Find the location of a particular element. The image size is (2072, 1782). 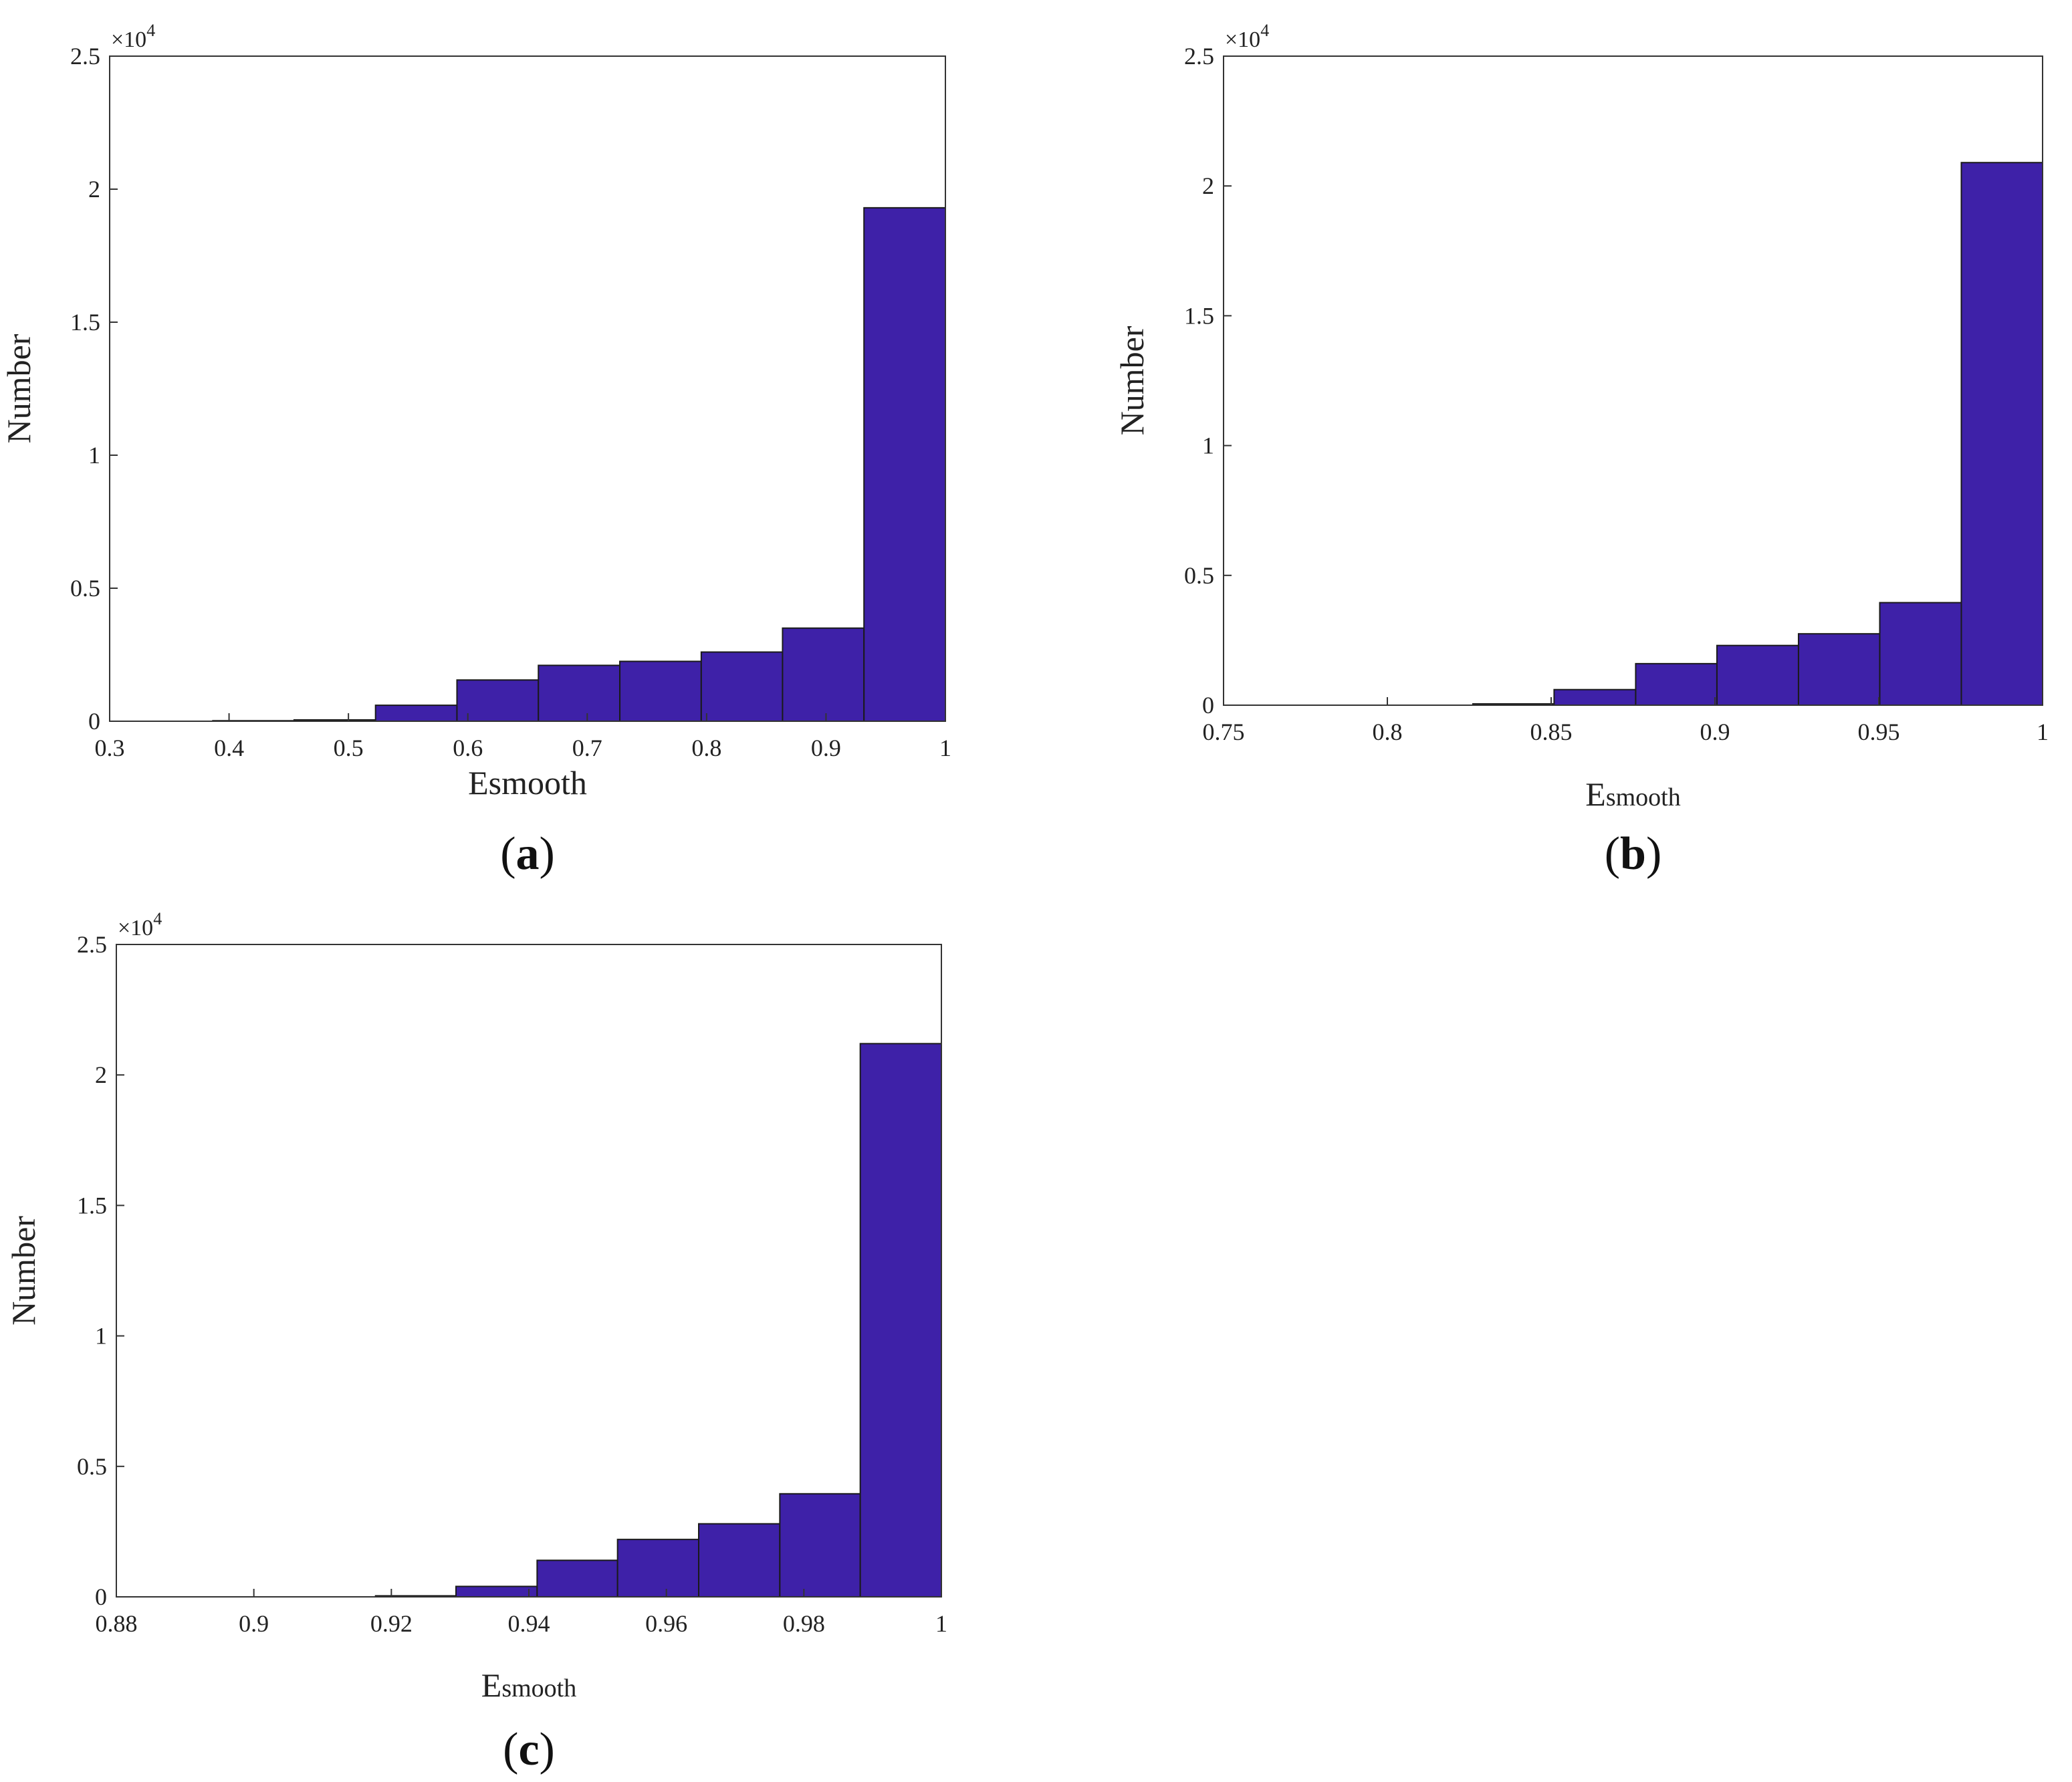

x-tick-label-a-0: 0.3 is located at coordinates (110, 748).